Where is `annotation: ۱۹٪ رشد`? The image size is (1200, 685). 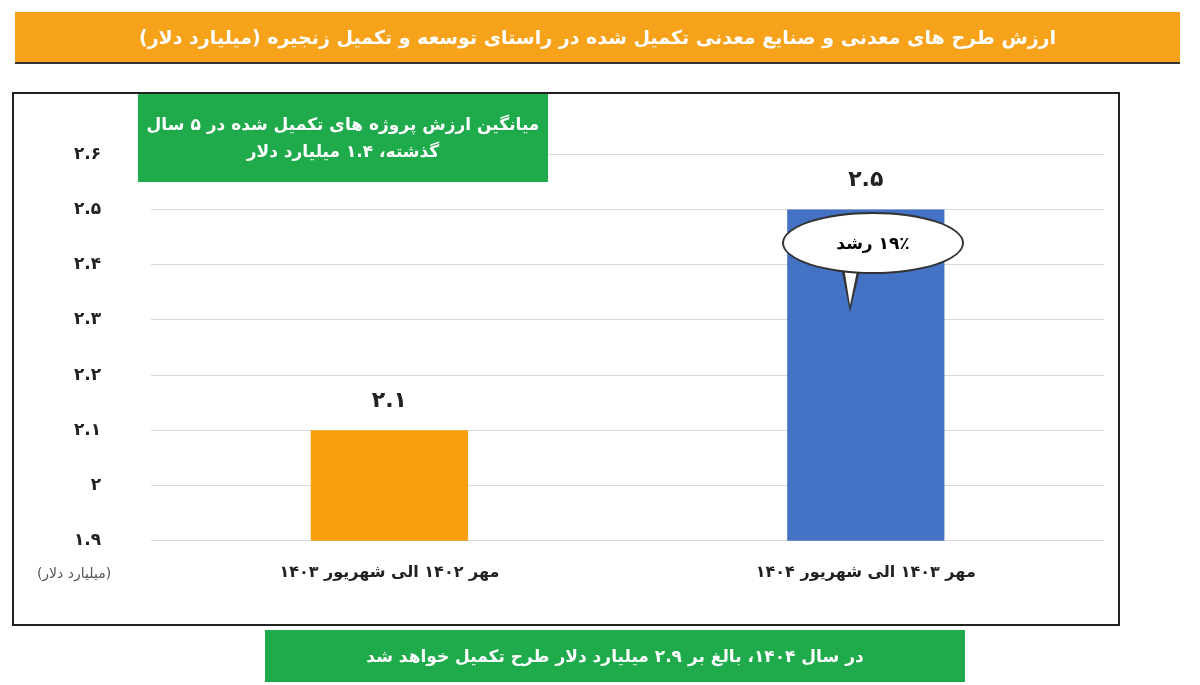
annotation: ۱۹٪ رشد is located at coordinates (873, 243).